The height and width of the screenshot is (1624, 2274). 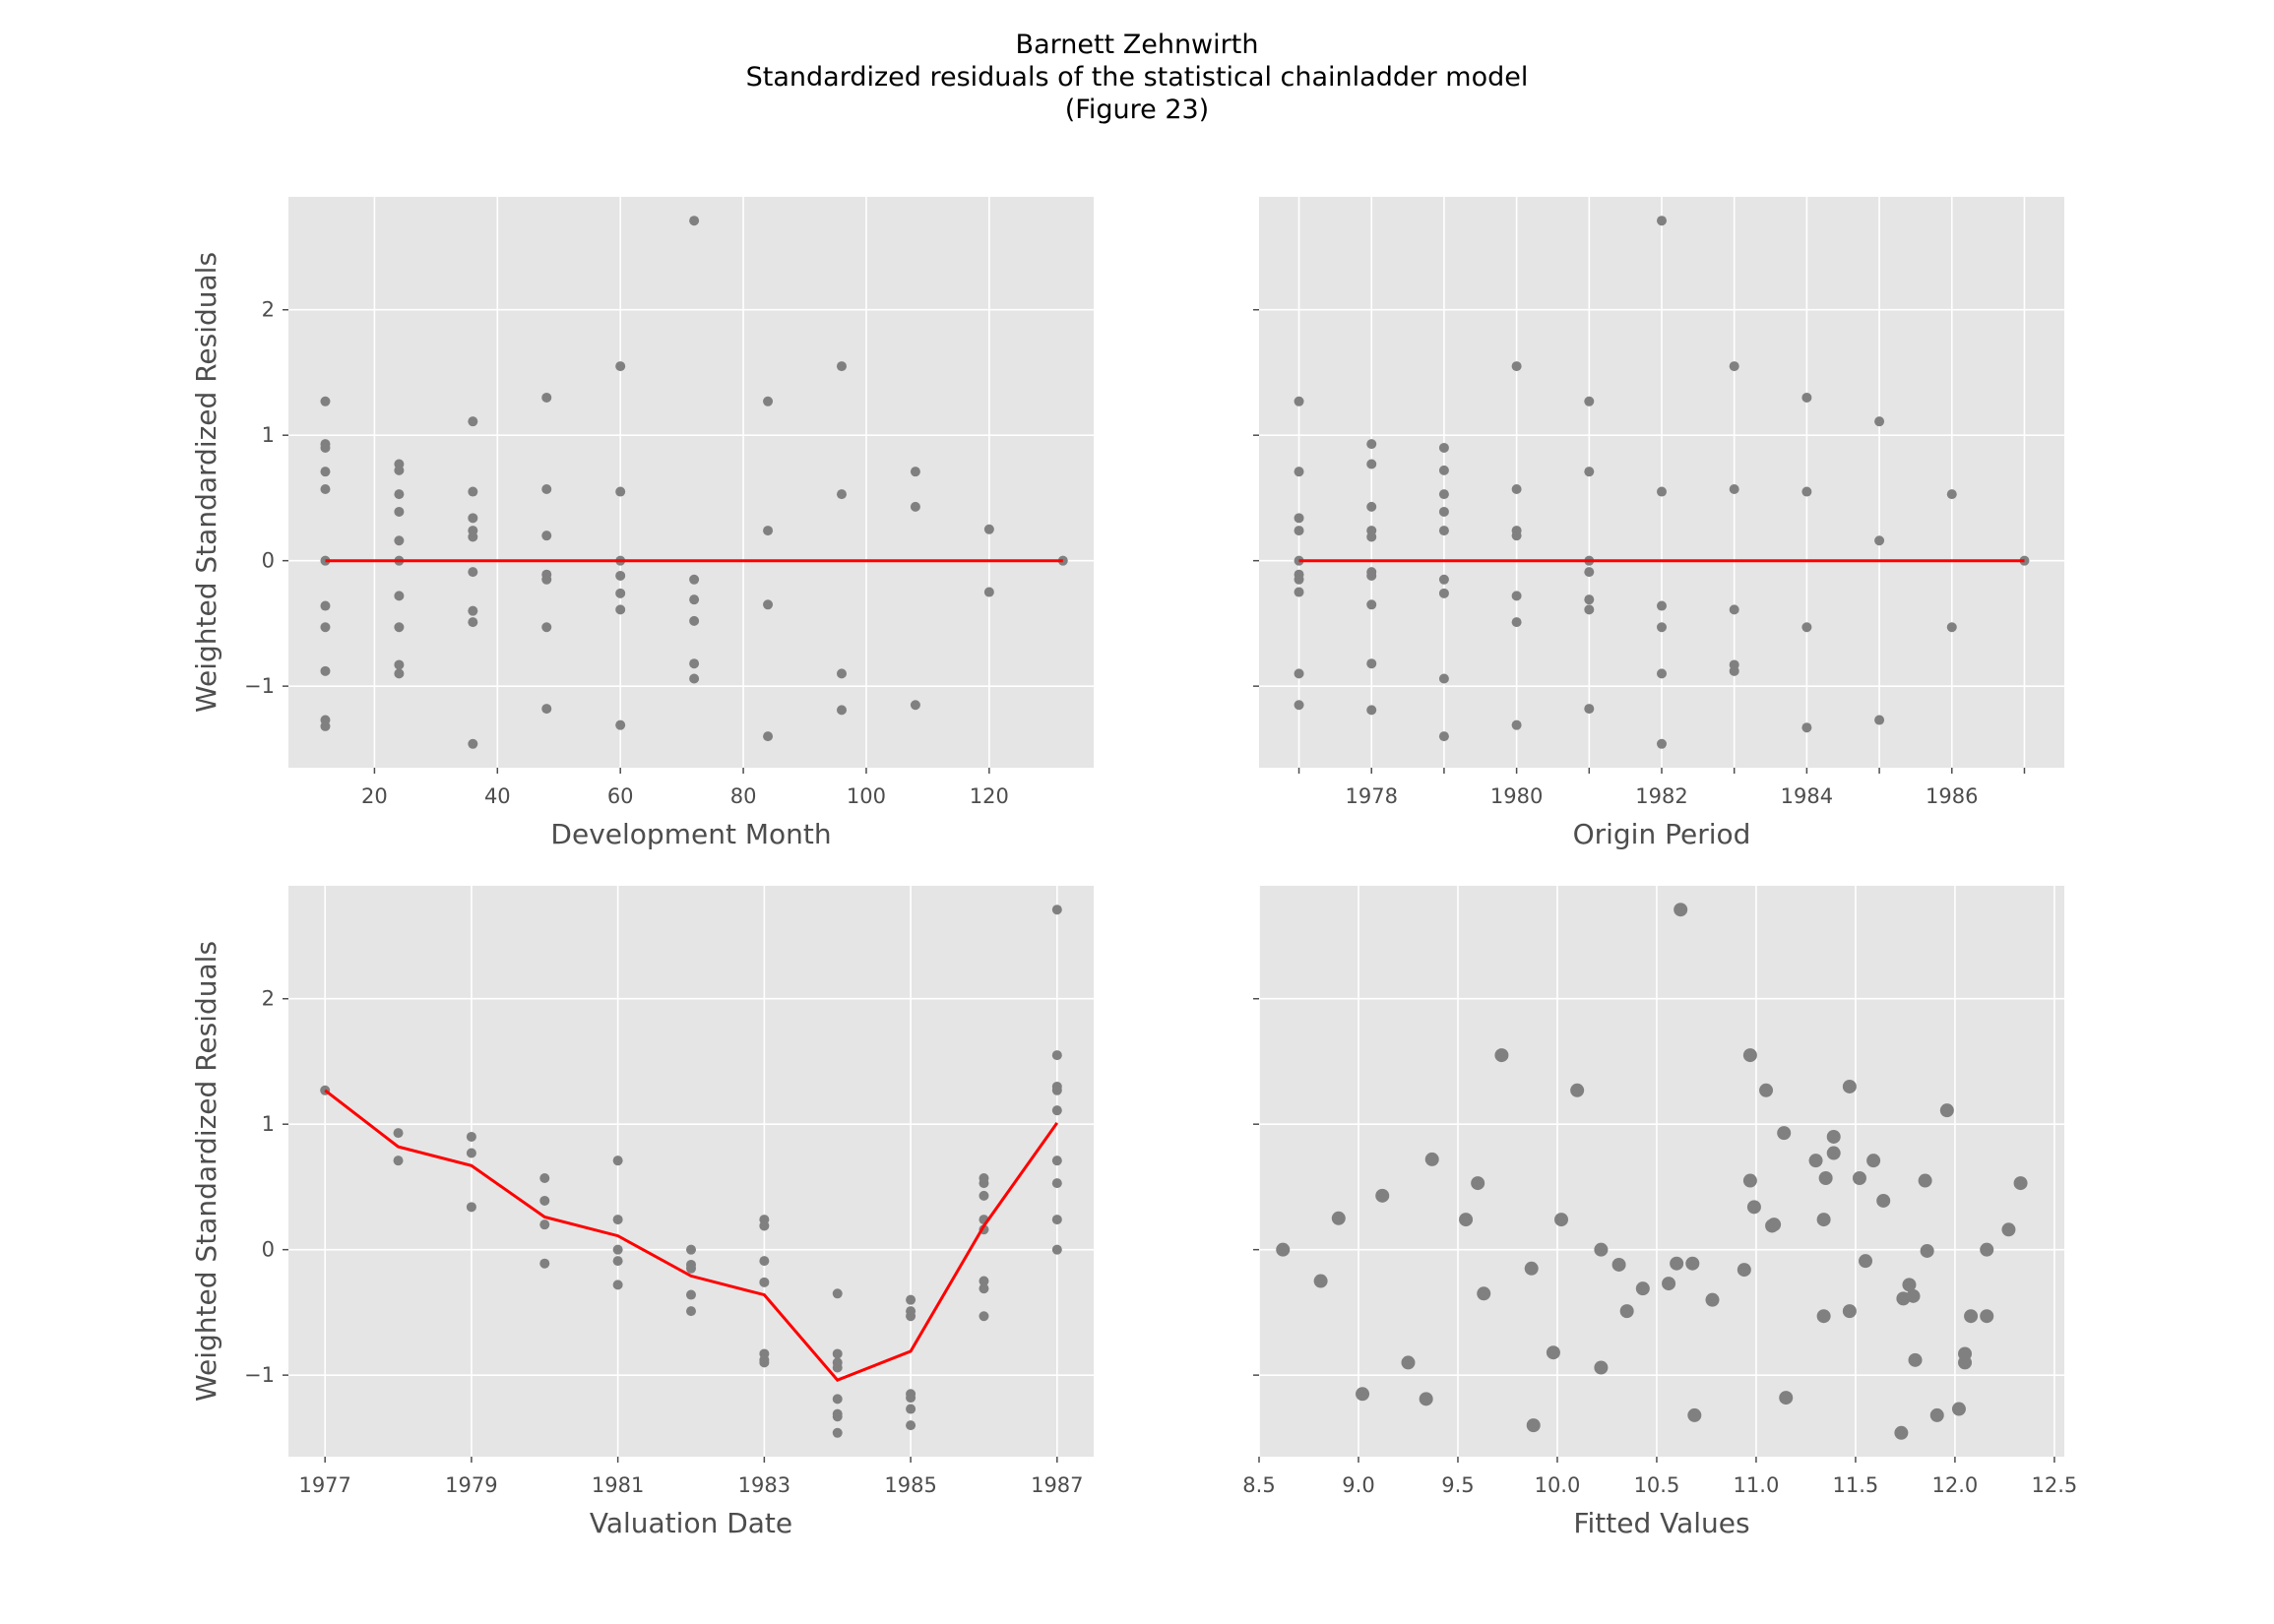 I want to click on chart-4-plot-area, so click(x=1661, y=1171).